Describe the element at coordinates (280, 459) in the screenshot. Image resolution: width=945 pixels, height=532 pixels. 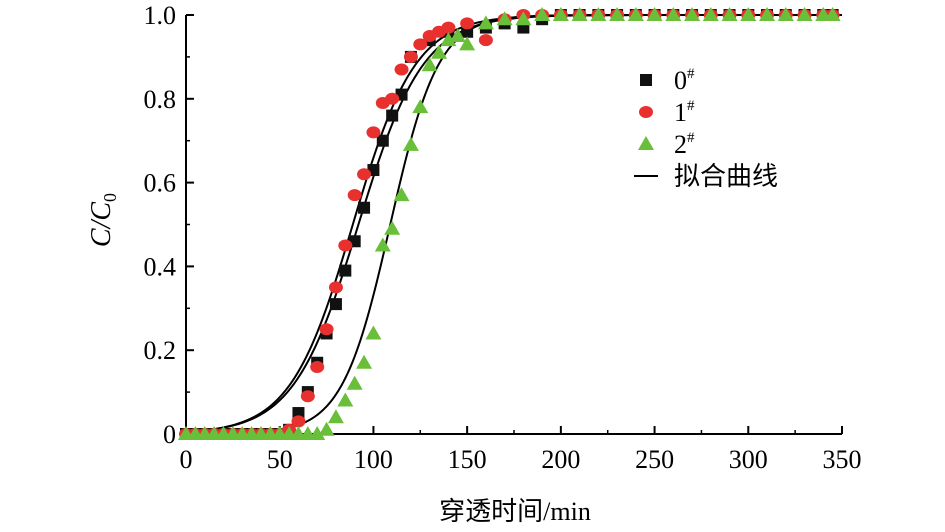
I see `x-tick-label: 50` at that location.